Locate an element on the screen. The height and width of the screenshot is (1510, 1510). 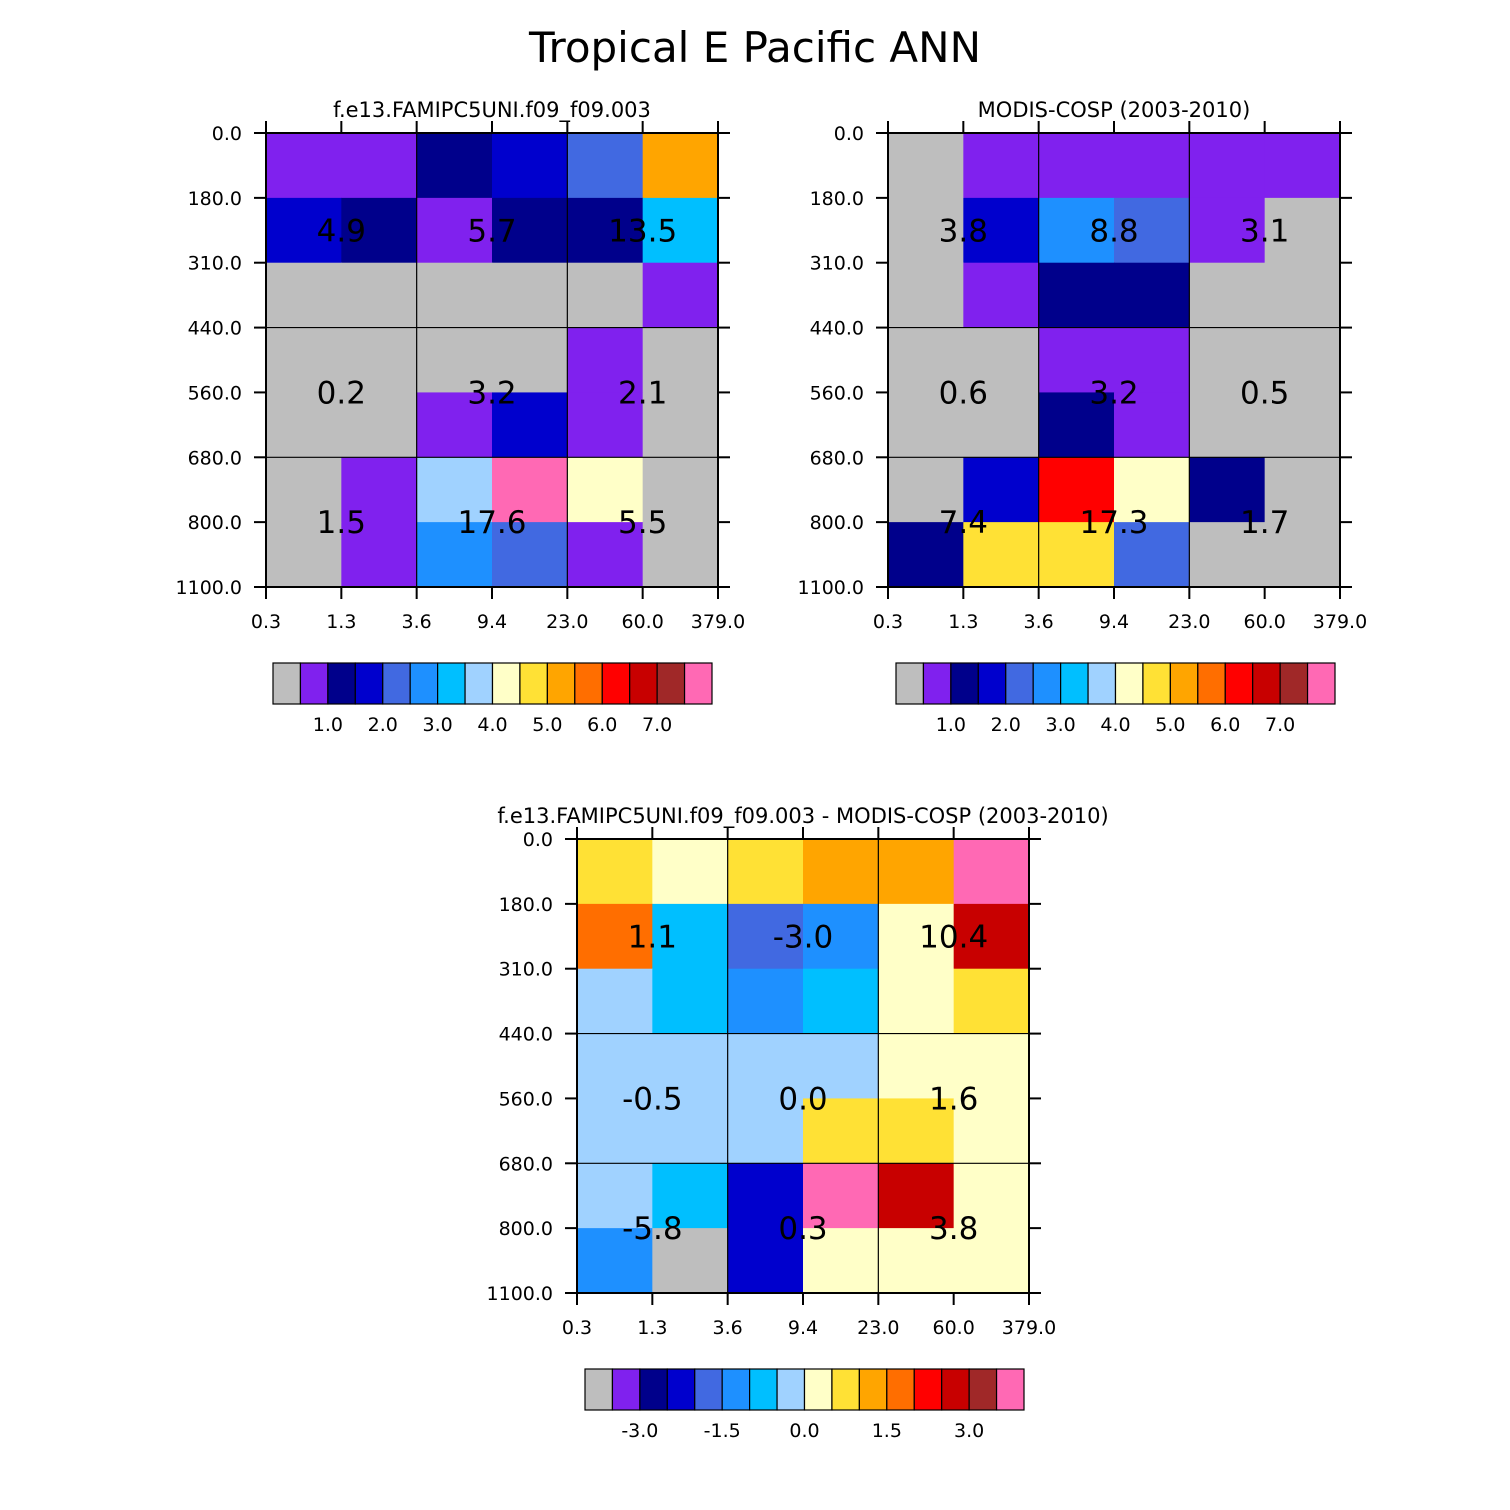
diff-box-total: 0.0 is located at coordinates (802, 1099).